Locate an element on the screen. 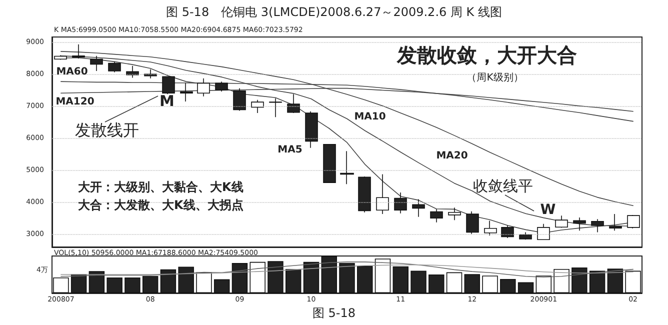 The image size is (668, 325). annotation: 收敛线平 is located at coordinates (503, 186).